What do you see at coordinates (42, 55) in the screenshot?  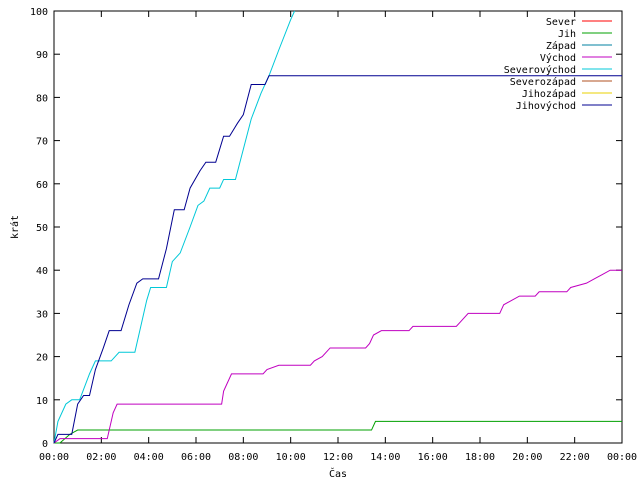 I see `y-tick-label: 90` at bounding box center [42, 55].